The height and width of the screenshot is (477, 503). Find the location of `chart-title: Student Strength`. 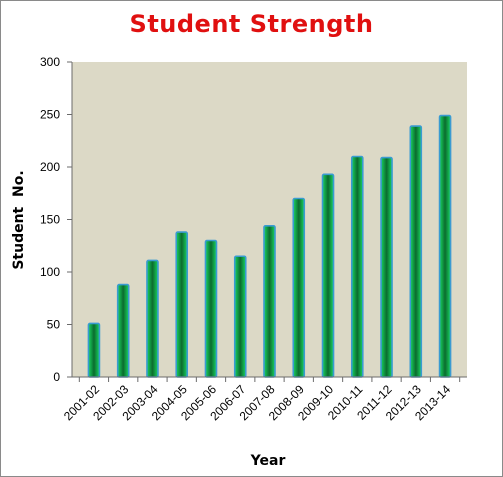

chart-title: Student Strength is located at coordinates (251, 24).